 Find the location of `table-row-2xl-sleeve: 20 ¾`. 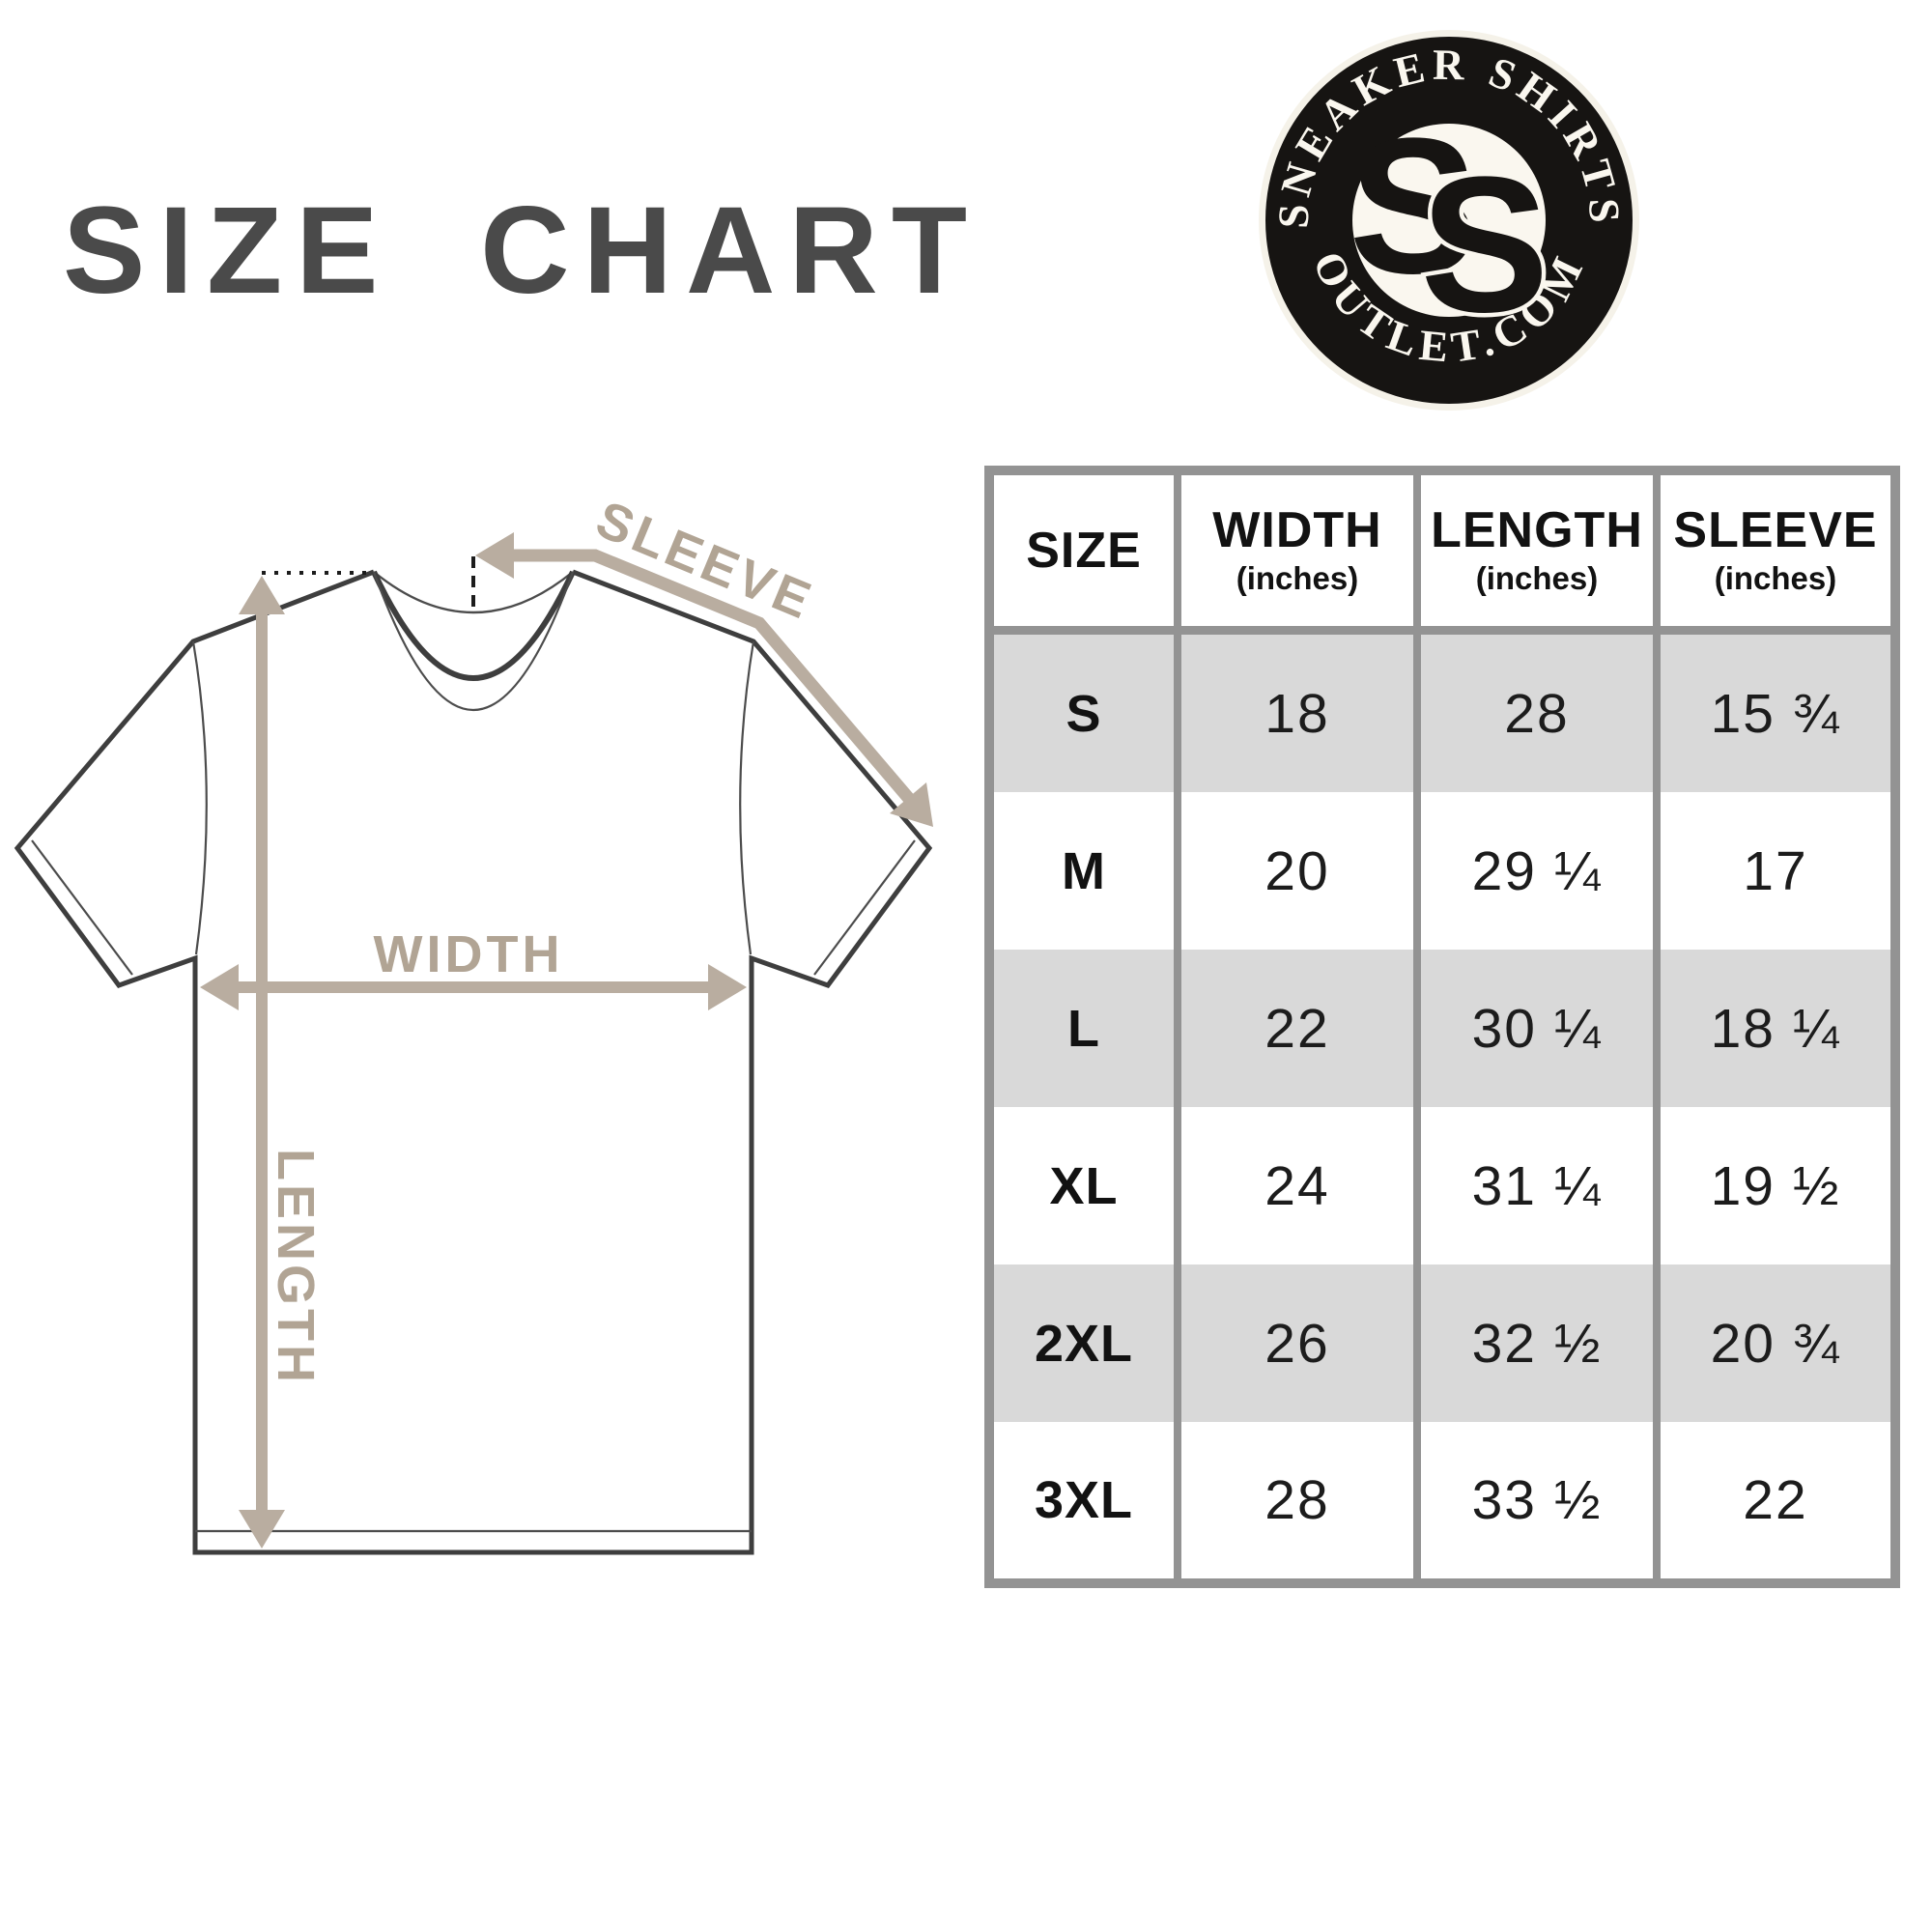

table-row-2xl-sleeve: 20 ¾ is located at coordinates (1775, 1343).